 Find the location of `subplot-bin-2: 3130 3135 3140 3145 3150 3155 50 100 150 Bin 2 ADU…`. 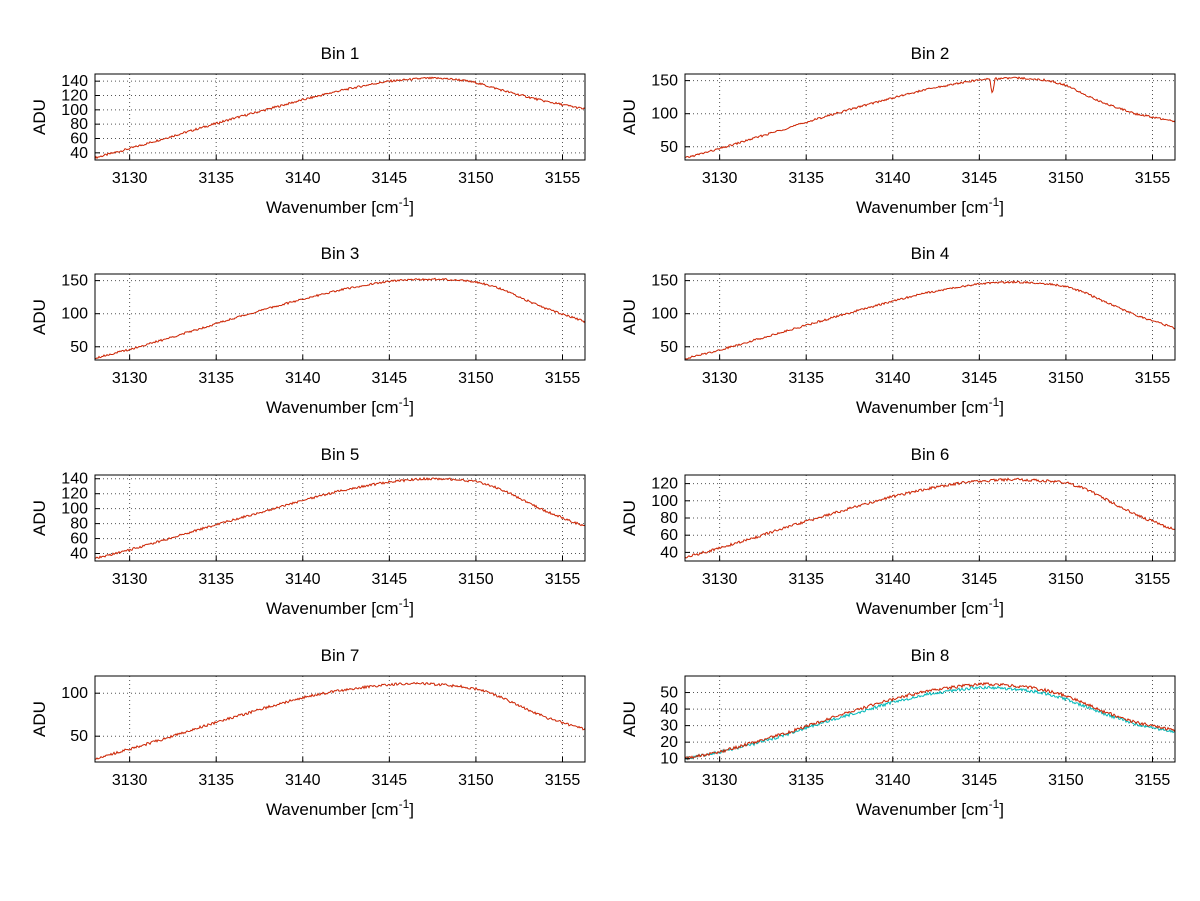

subplot-bin-2: 3130 3135 3140 3145 3150 3155 50 100 150 Bin 2 ADU… is located at coordinates (905, 142).